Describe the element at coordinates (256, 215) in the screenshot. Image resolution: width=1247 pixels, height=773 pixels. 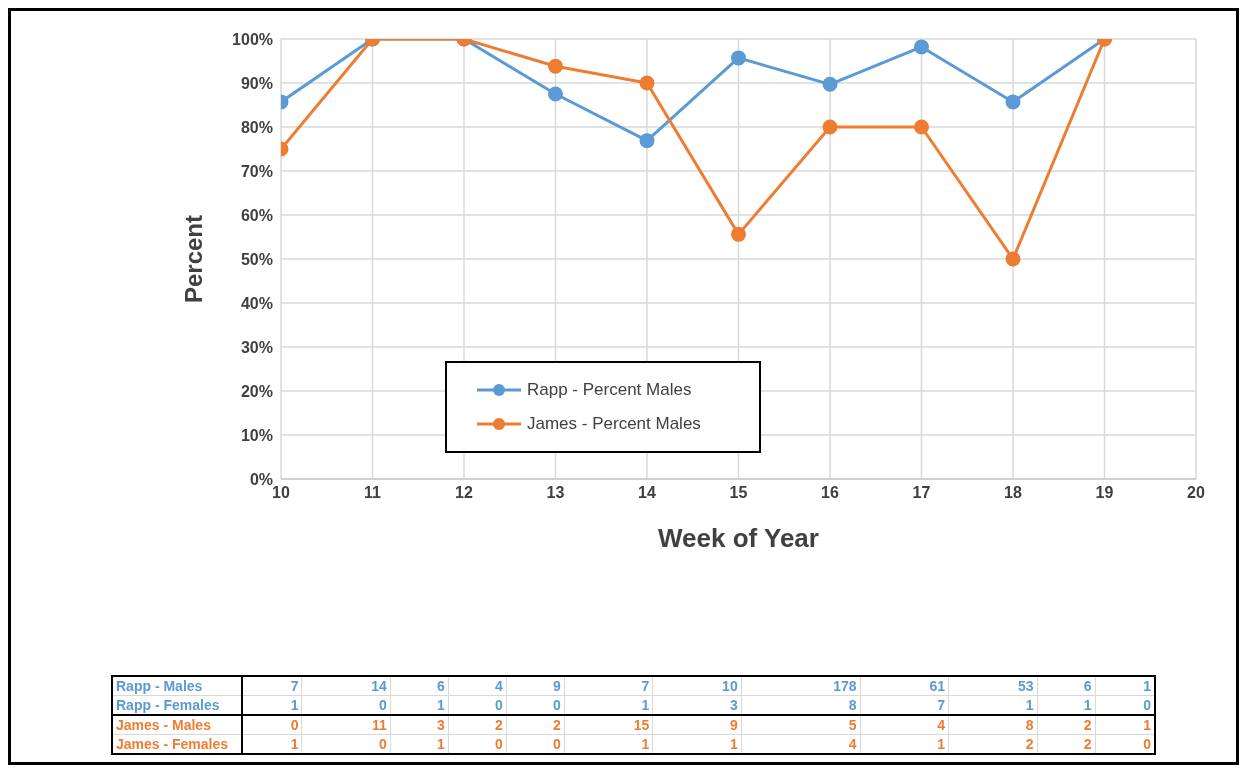
I see `y-tick-label: 60%` at that location.